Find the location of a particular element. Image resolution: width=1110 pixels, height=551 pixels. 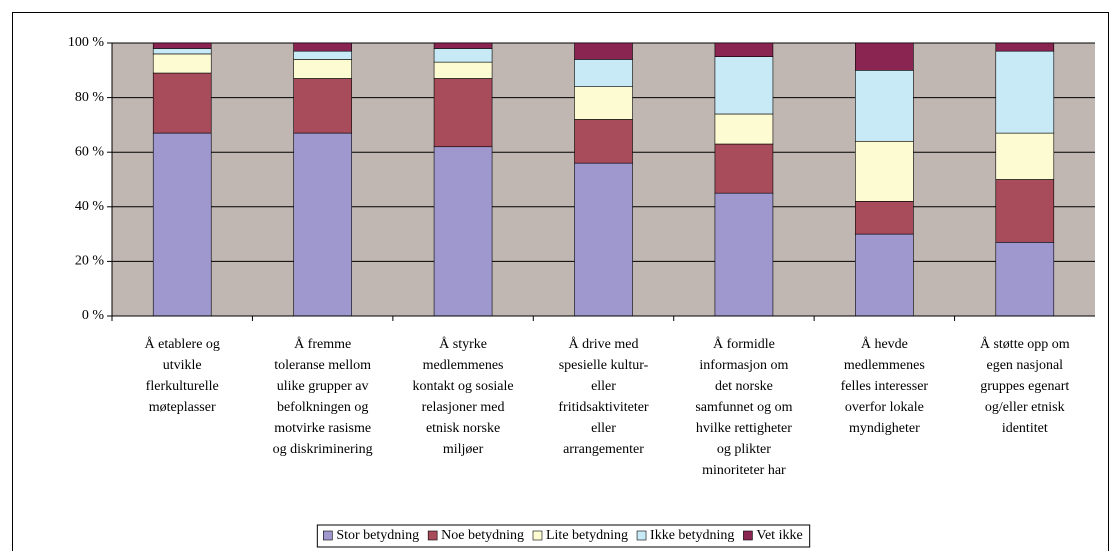

x-tick-label: Å drive med is located at coordinates (604, 344).